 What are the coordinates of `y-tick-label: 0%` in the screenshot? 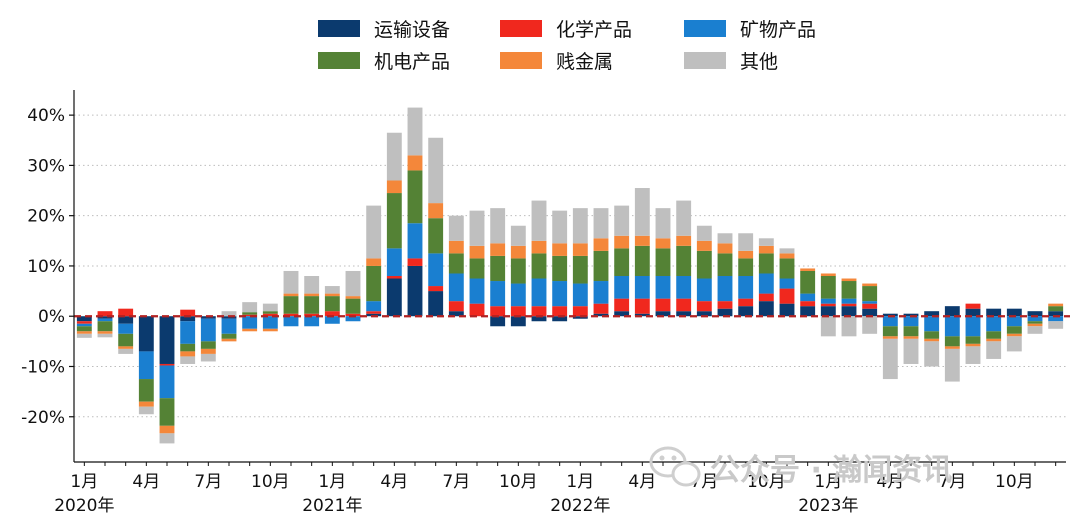 It's located at (51, 317).